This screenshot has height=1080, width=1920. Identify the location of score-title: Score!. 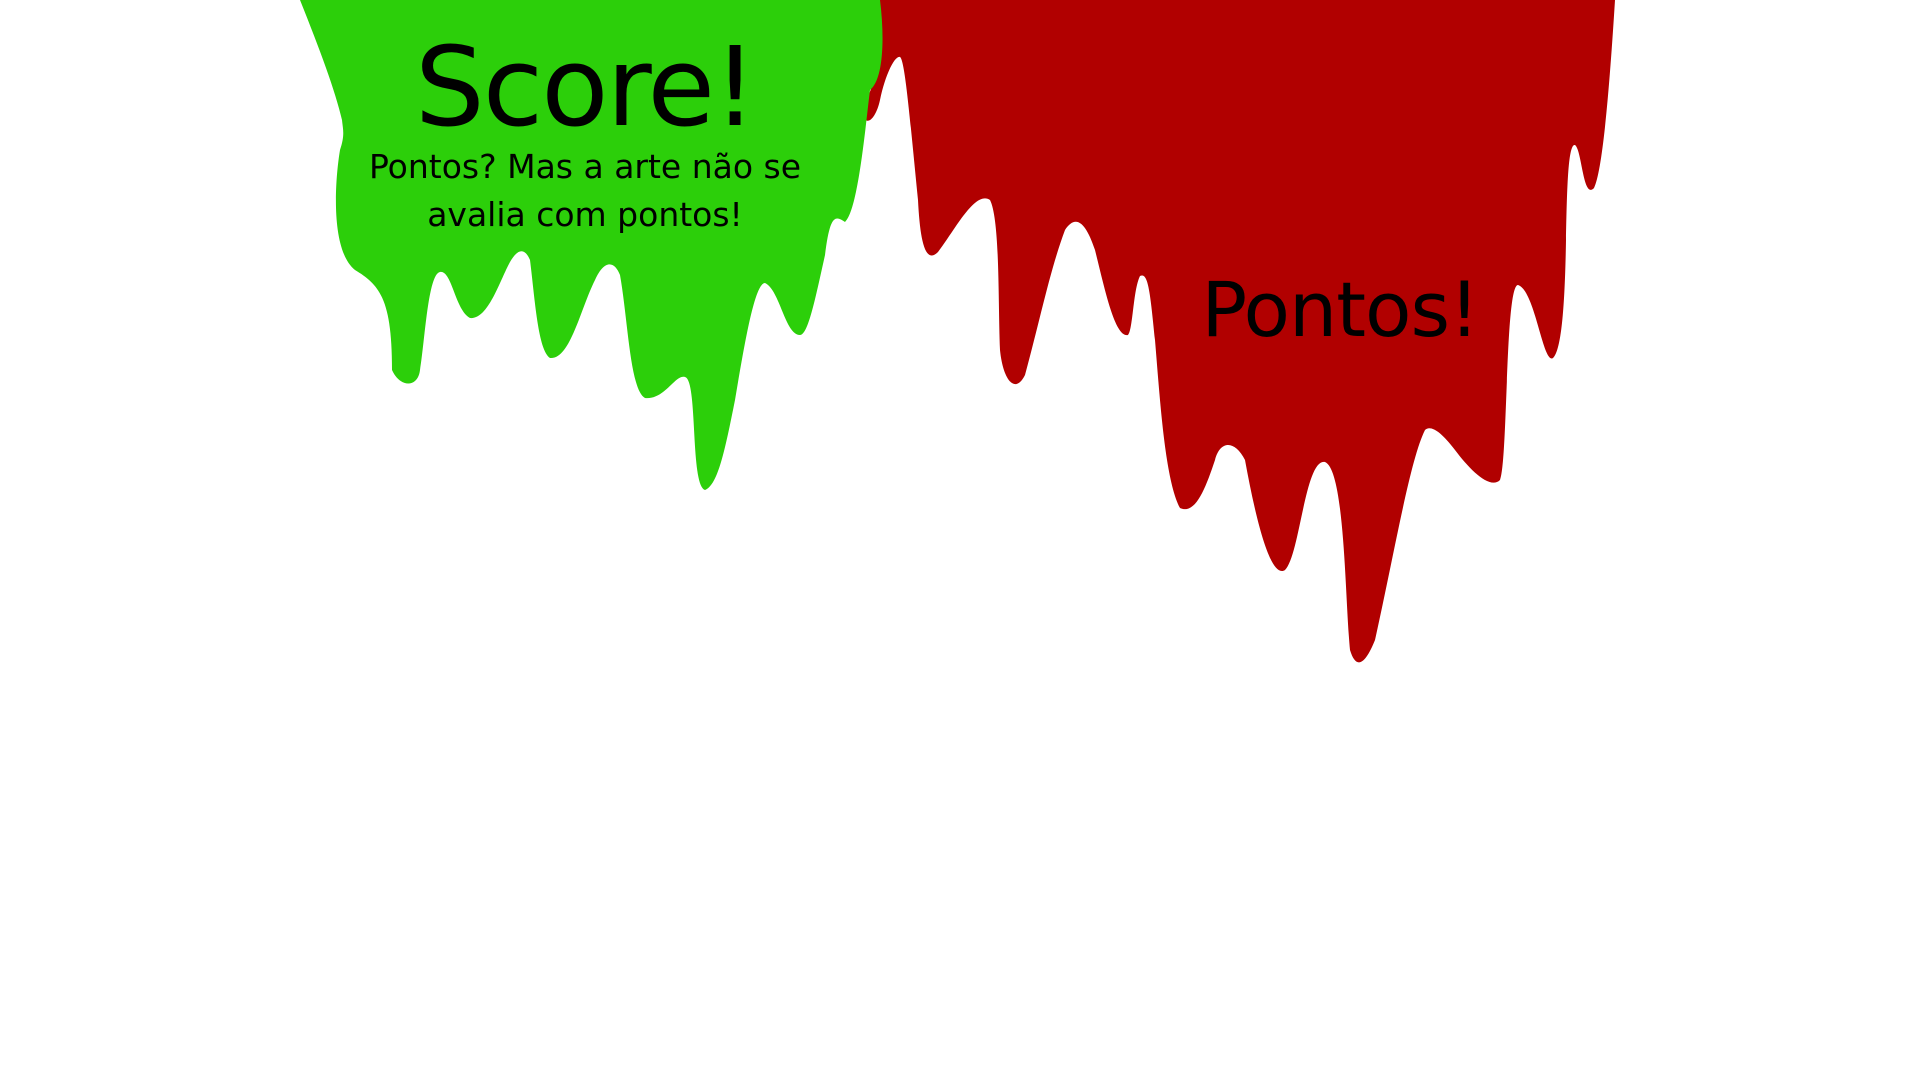
(585, 87).